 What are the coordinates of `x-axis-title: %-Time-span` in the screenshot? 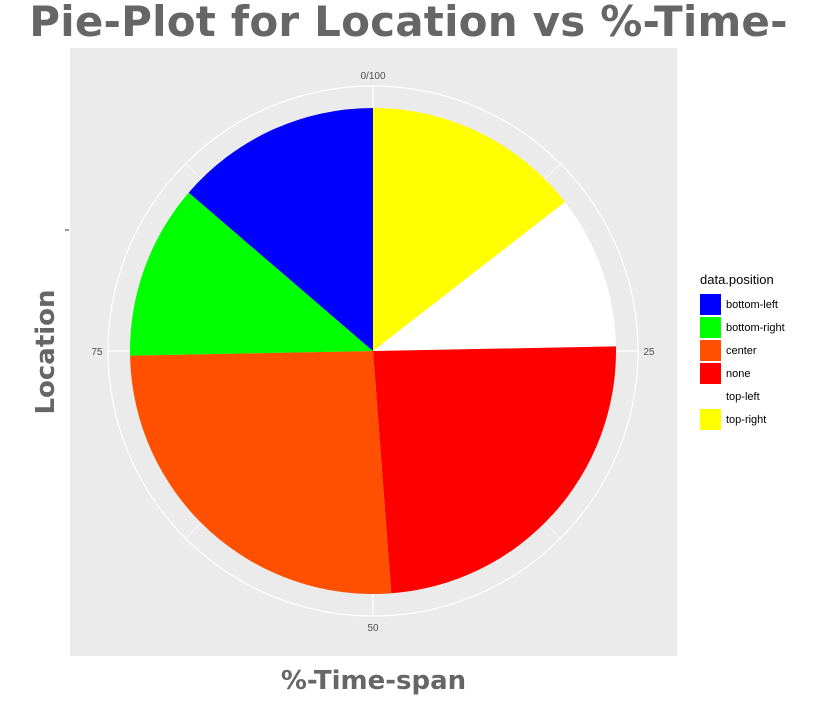 It's located at (373, 681).